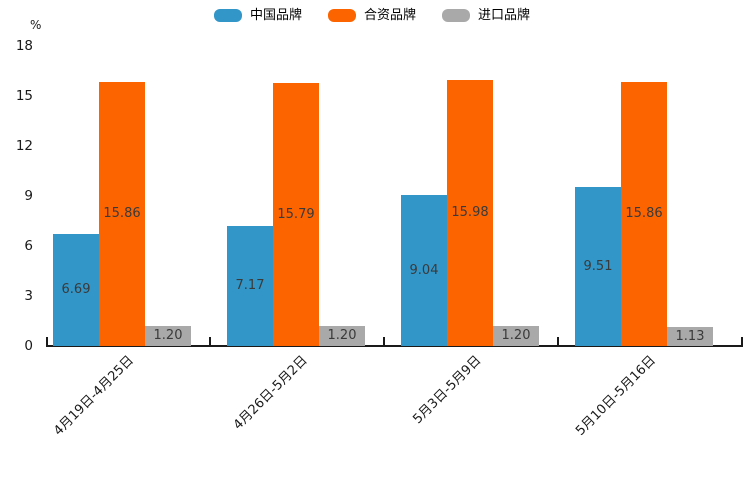  What do you see at coordinates (93, 396) in the screenshot?
I see `x-axis-category-label: 4月19日-4月25日` at bounding box center [93, 396].